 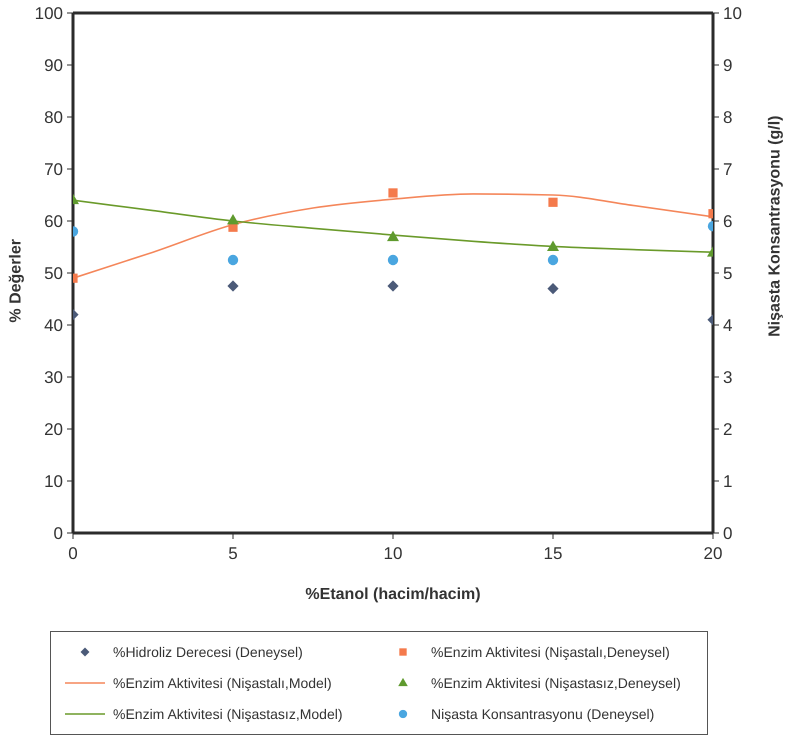 What do you see at coordinates (732, 14) in the screenshot?
I see `y2-tick-label: 10` at bounding box center [732, 14].